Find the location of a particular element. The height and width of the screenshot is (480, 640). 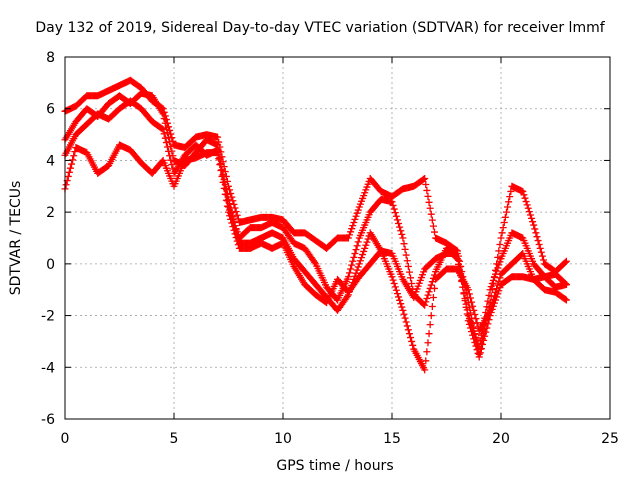

x-tick-label: 10 is located at coordinates (283, 439).